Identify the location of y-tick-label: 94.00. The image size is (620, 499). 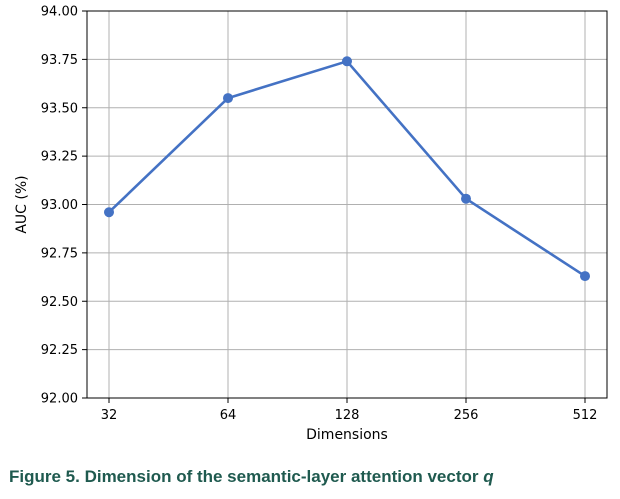
(59, 12).